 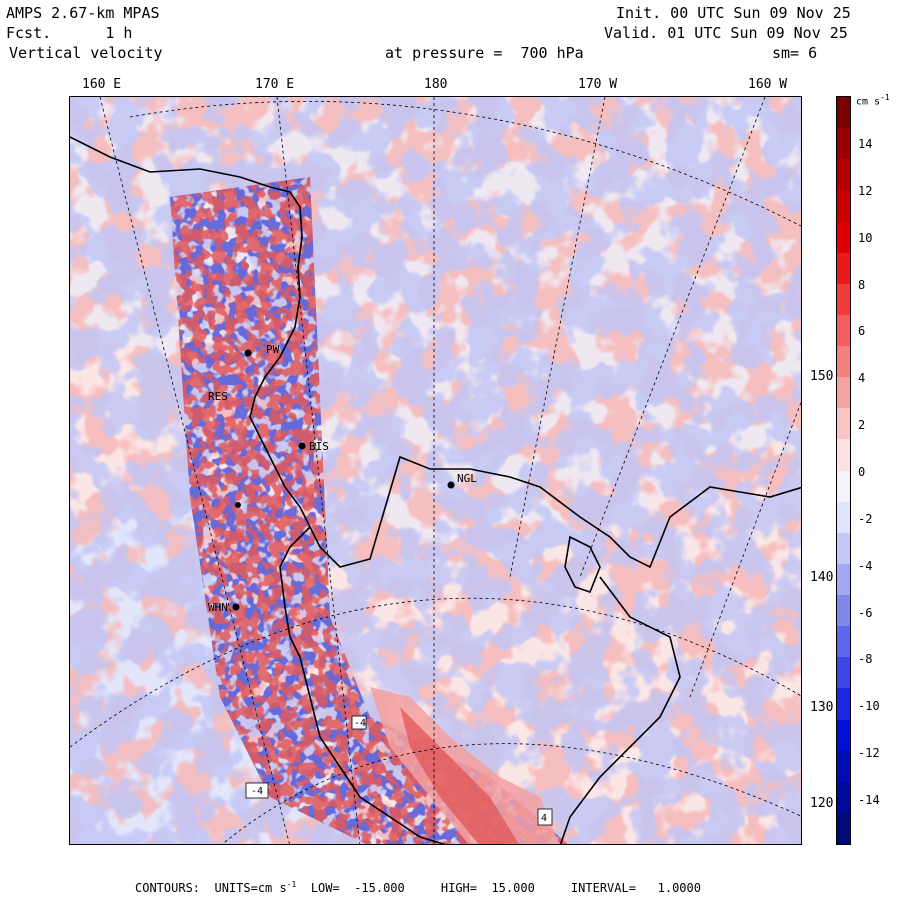 I want to click on valid-time: Valid. 01 UTC Sun 09 Nov 25, so click(x=726, y=33).